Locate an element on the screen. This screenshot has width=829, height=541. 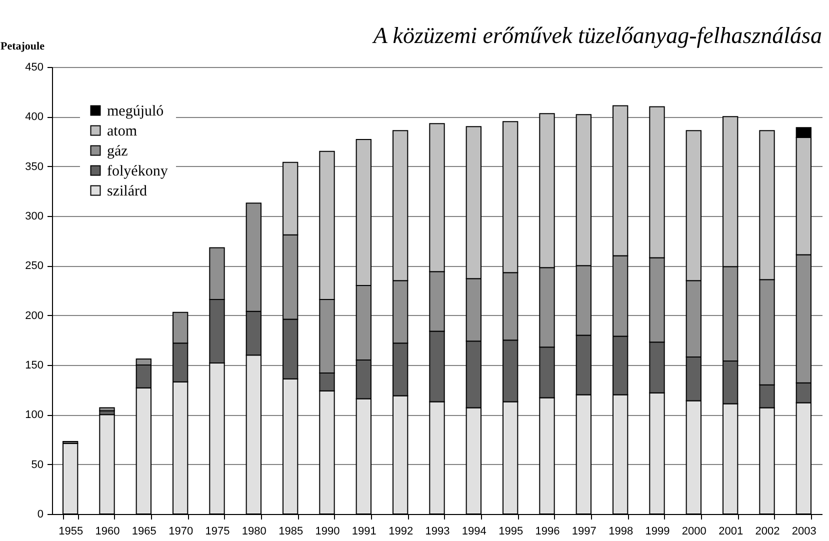
chart-title: A közüzemi erőművek tüzelőanyag-felhasználása is located at coordinates (596, 35).